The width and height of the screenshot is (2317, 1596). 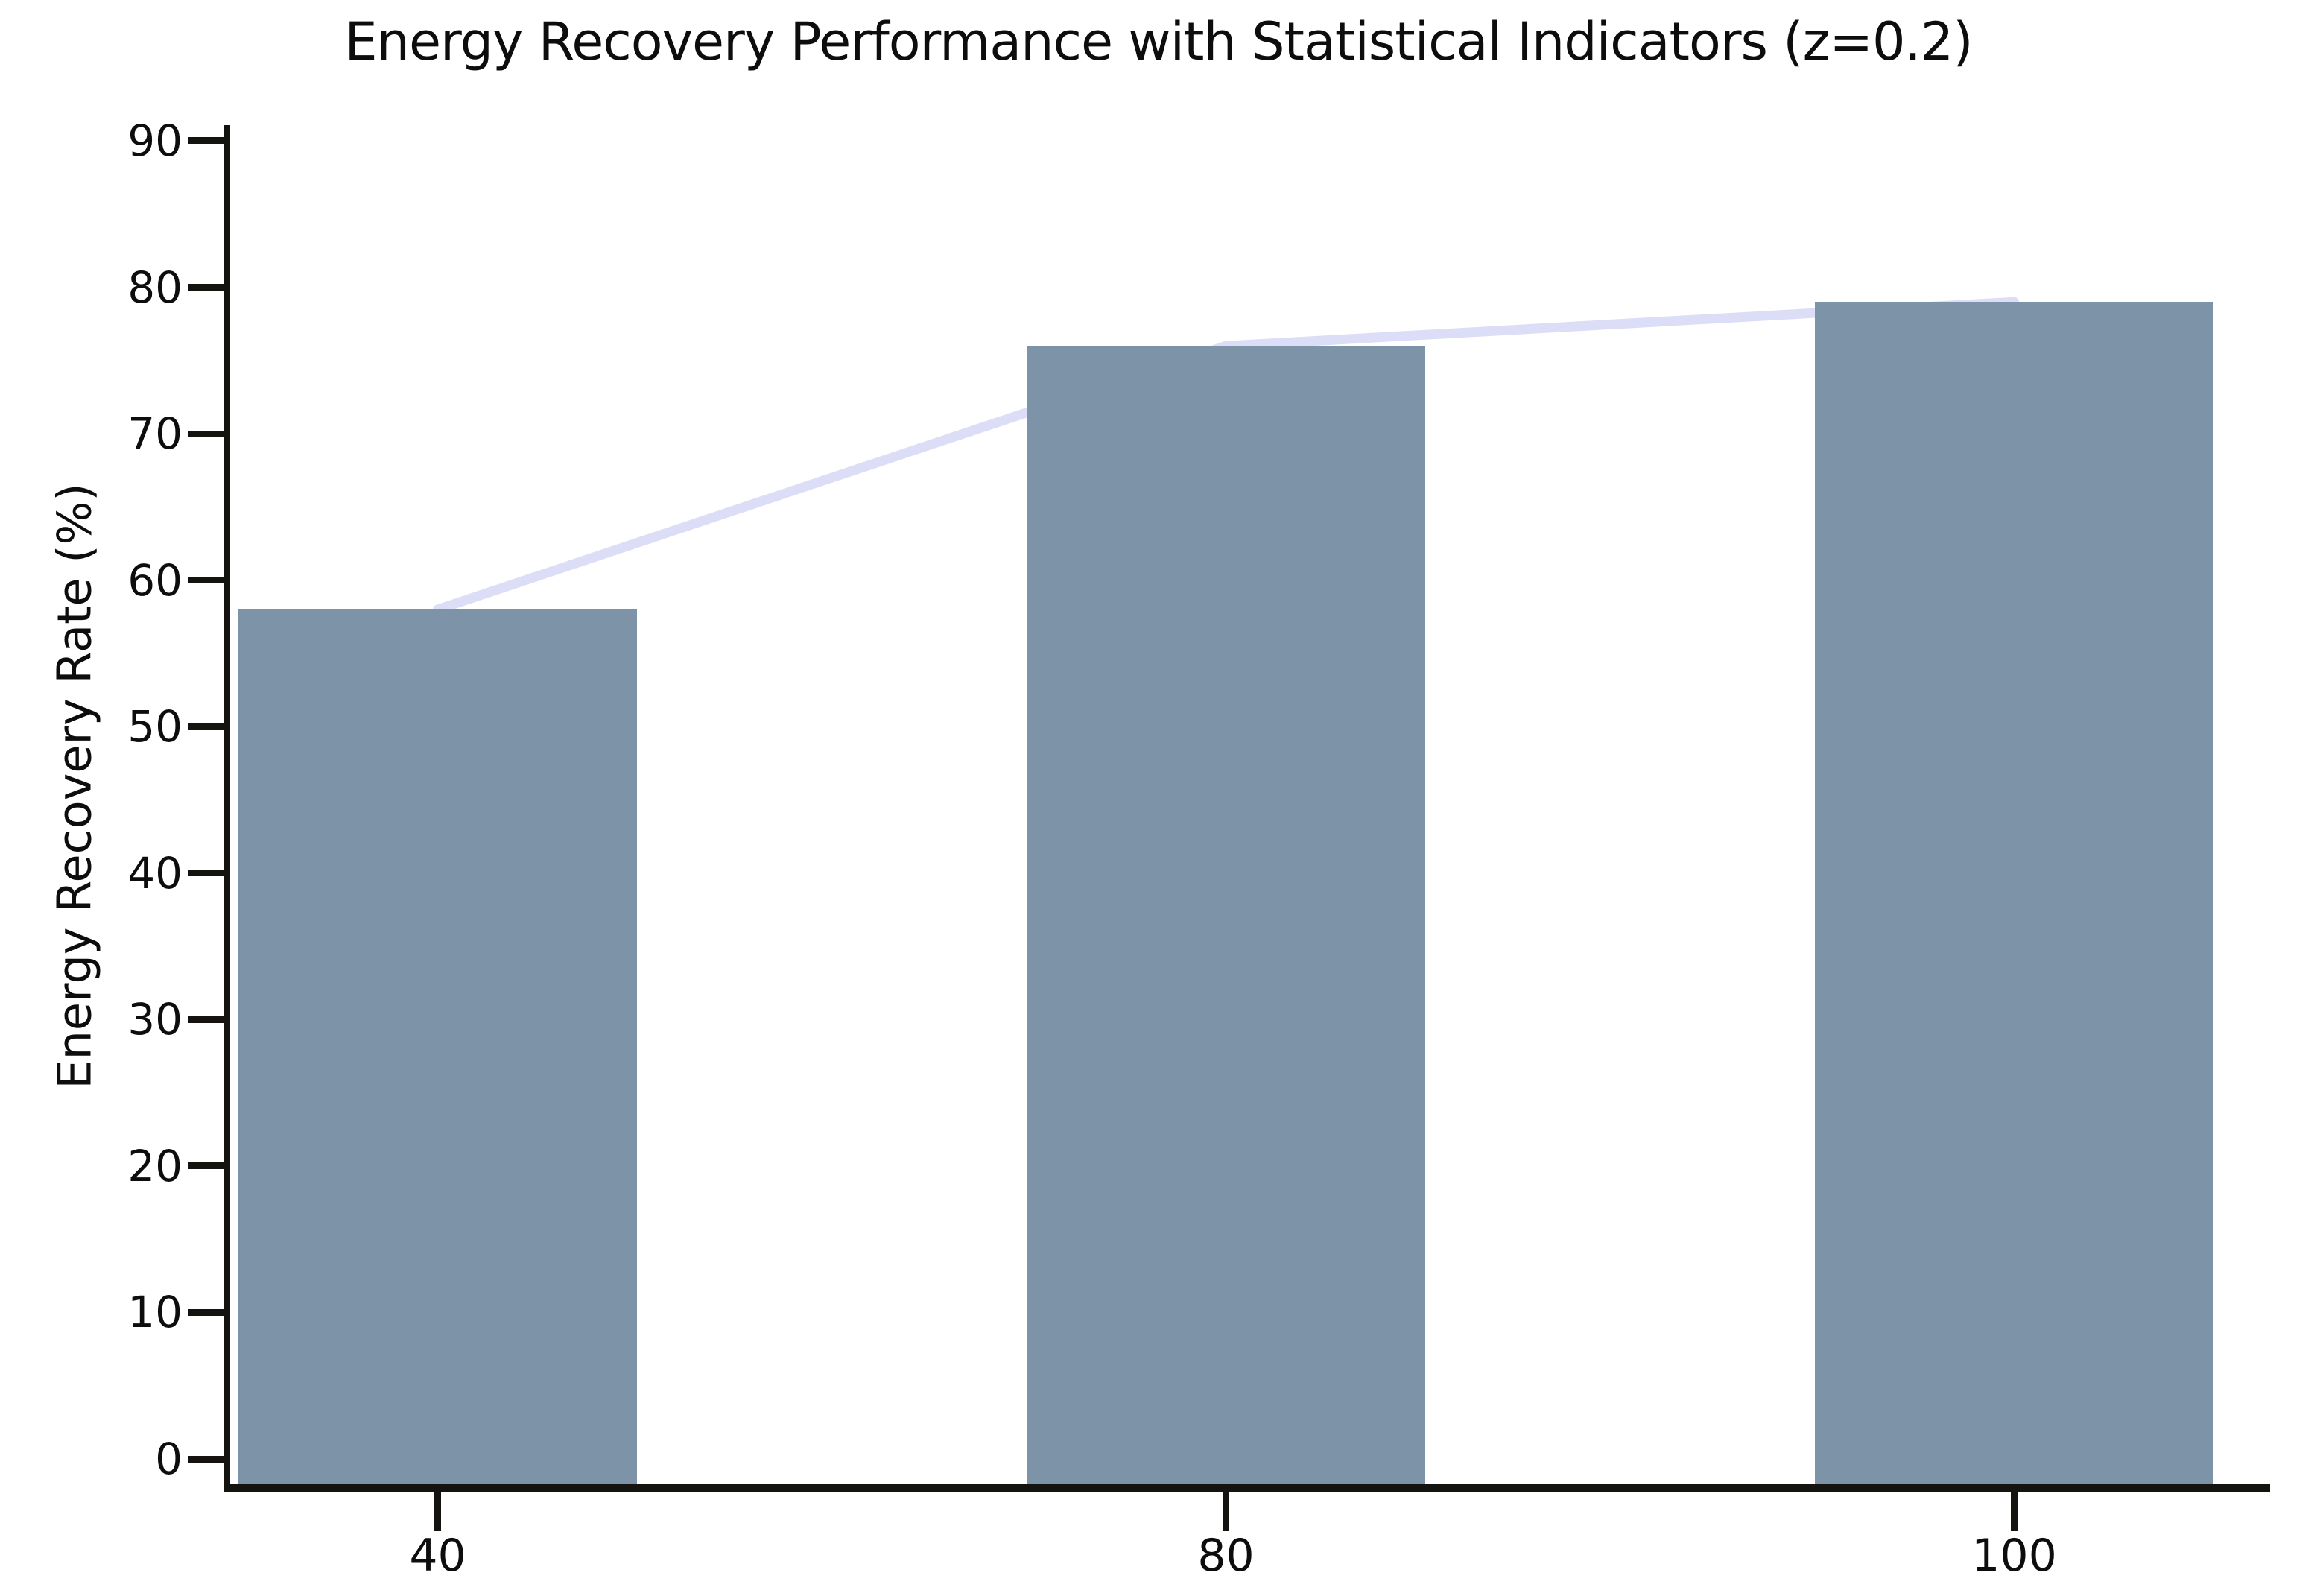 I want to click on y-tick-label: 90, so click(x=155, y=140).